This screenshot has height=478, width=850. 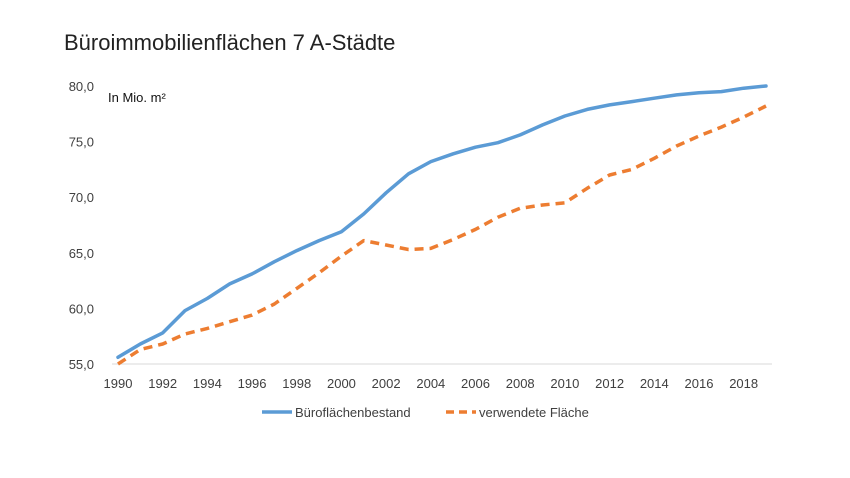 I want to click on legend-label: Büroflächenbestand, so click(x=353, y=412).